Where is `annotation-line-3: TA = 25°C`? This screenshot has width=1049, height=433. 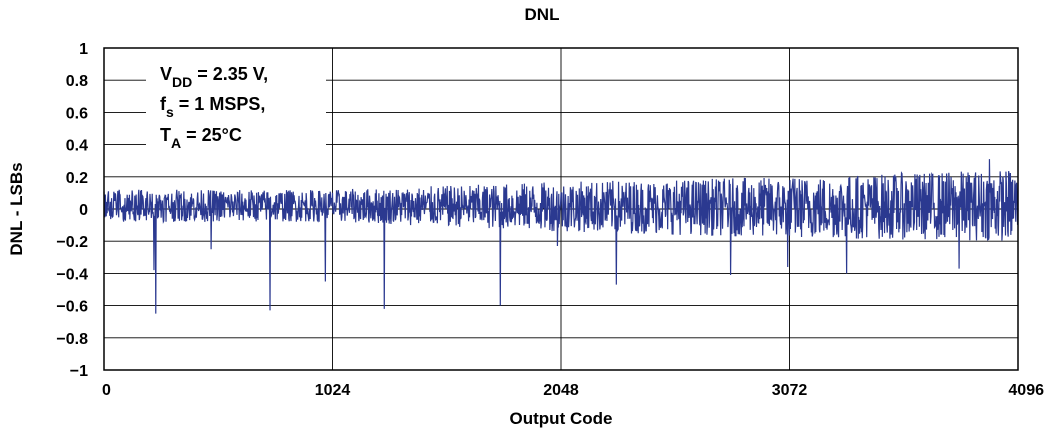
annotation-line-3: TA = 25°C is located at coordinates (201, 138).